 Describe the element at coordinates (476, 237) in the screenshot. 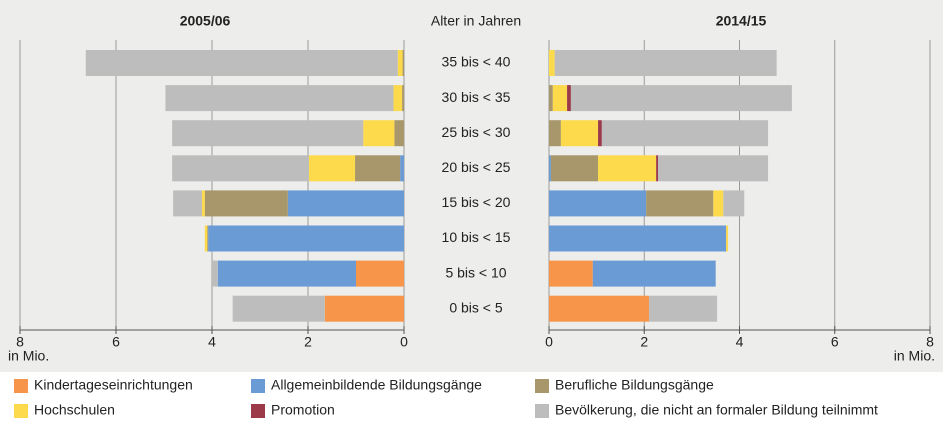

I see `category-label: 10 bis < 15` at that location.